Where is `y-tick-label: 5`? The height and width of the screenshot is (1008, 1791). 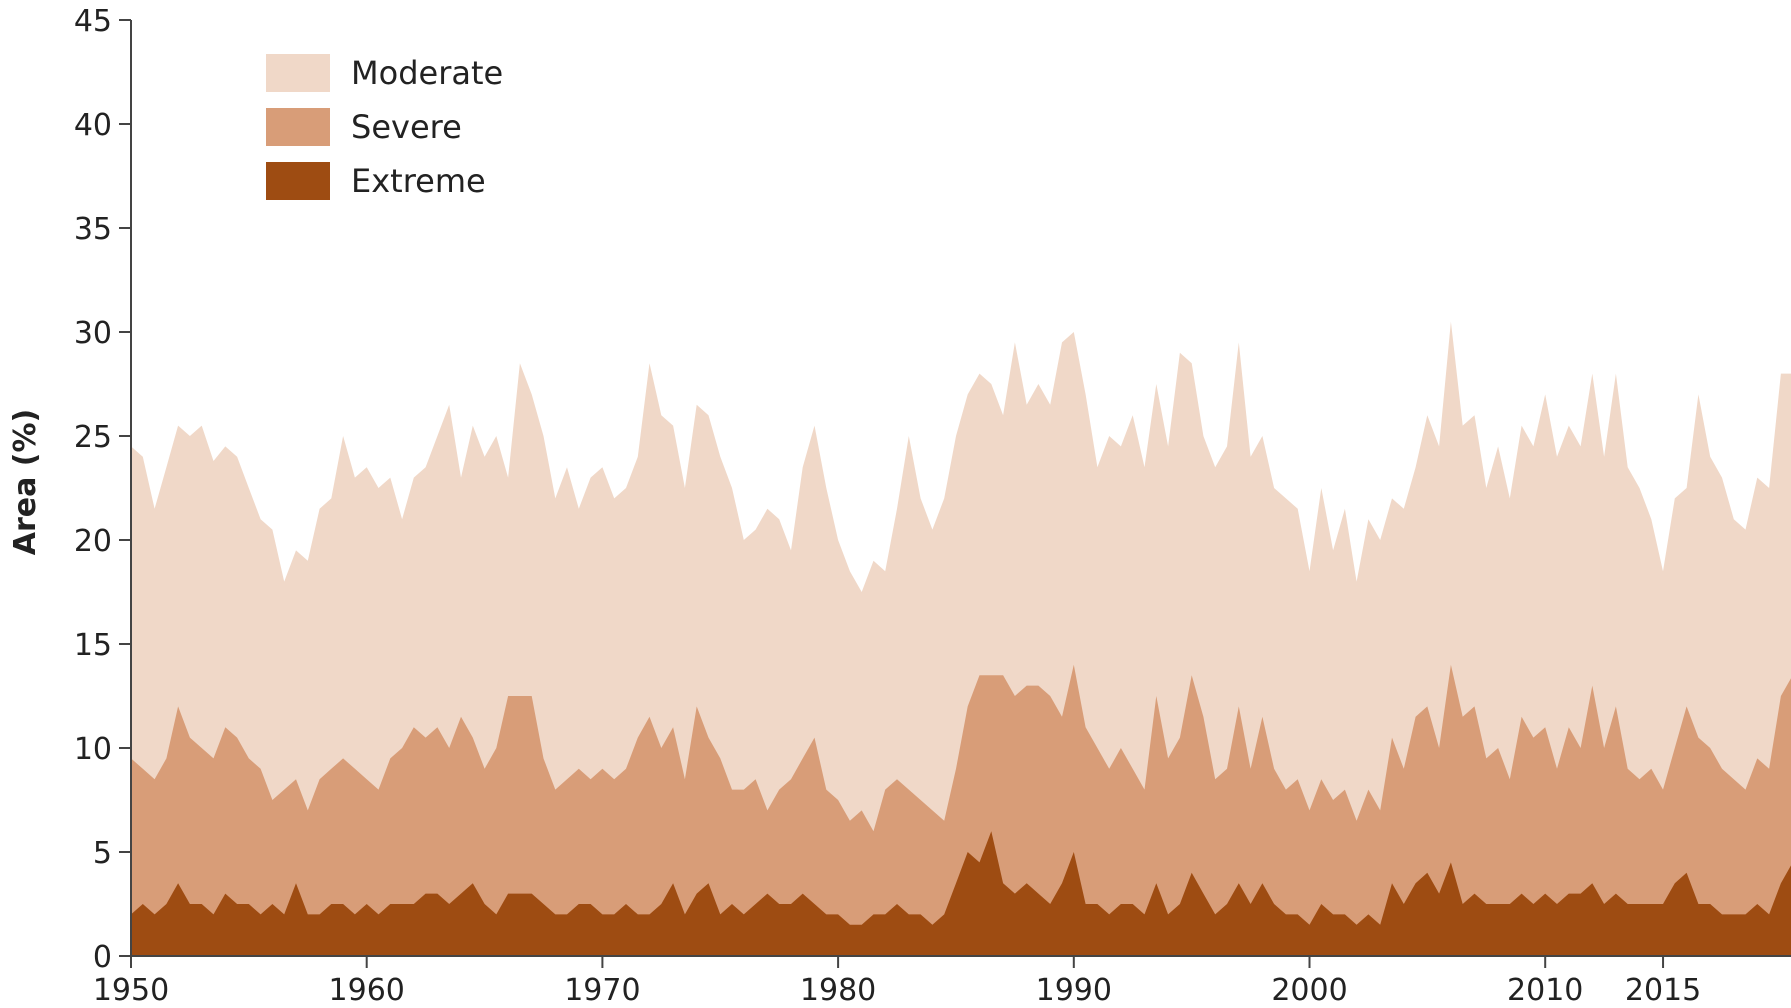
y-tick-label: 5 is located at coordinates (102, 853).